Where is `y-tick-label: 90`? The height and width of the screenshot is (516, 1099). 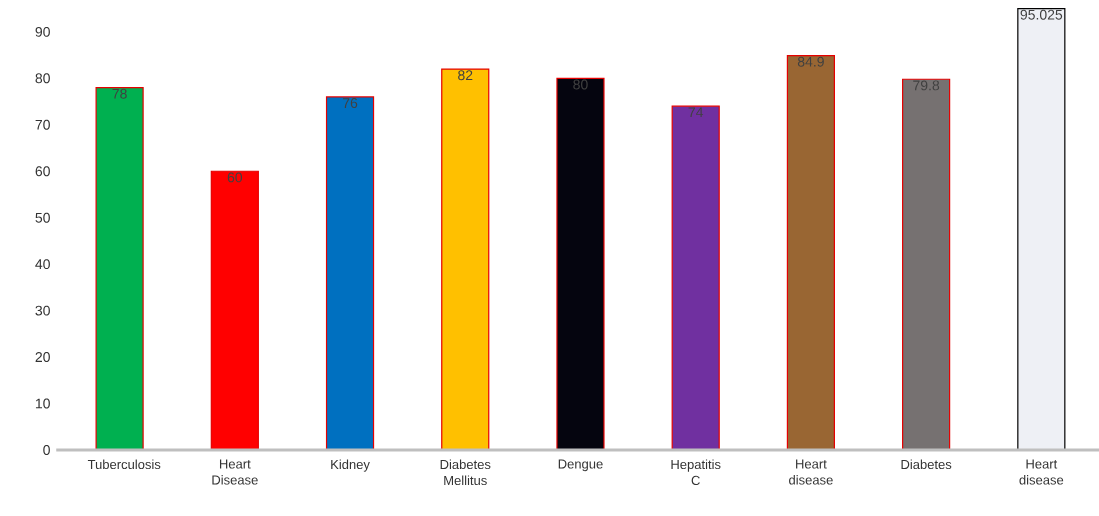
y-tick-label: 90 is located at coordinates (42, 31).